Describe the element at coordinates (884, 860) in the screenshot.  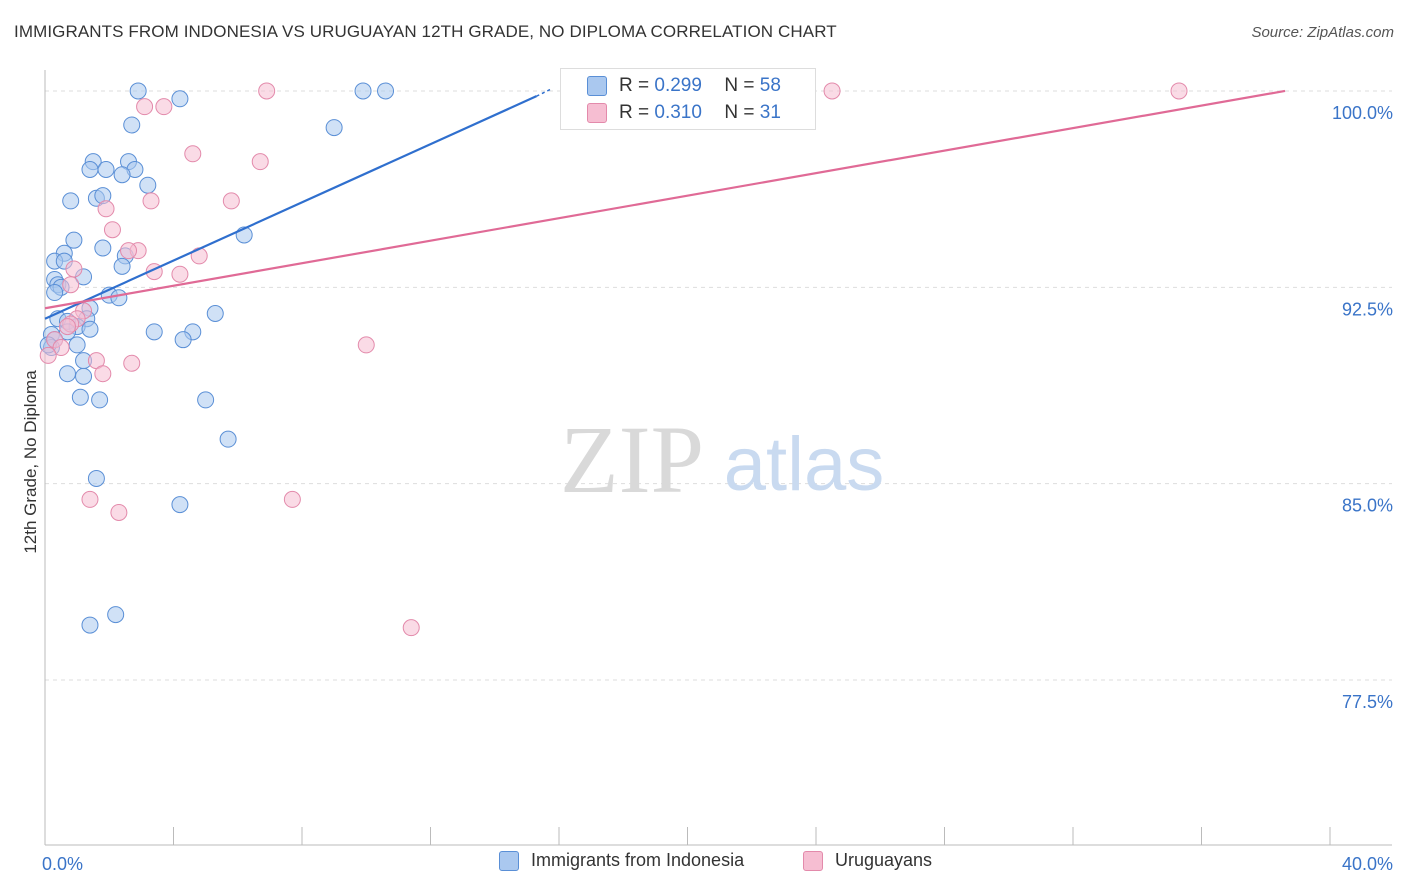
I see `legend-label: Uruguayans` at that location.